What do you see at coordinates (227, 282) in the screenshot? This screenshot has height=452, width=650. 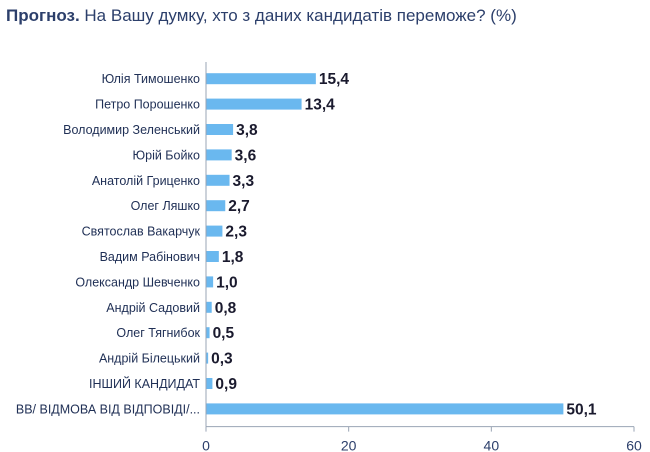 I see `value-label-8: 1,0` at bounding box center [227, 282].